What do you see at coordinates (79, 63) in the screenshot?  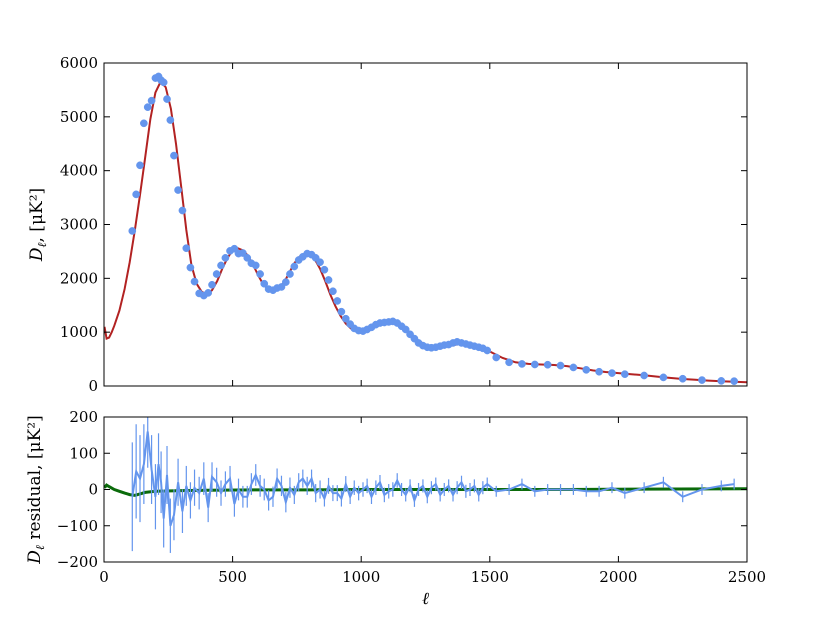 I see `y-tick-label: 6000` at bounding box center [79, 63].